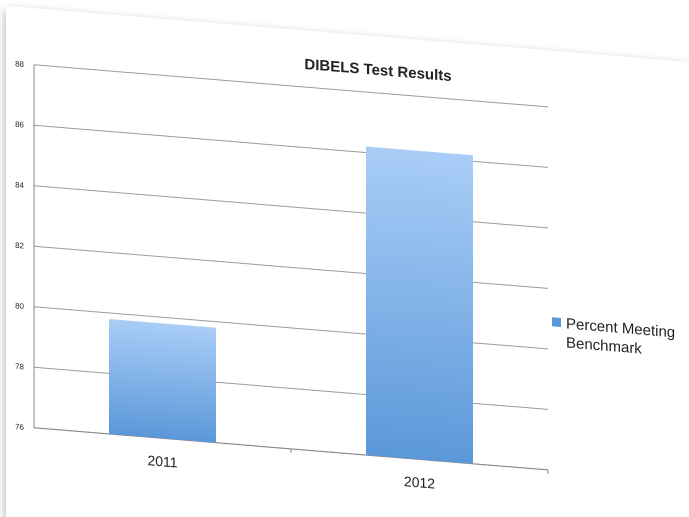 The image size is (689, 517). Describe the element at coordinates (604, 345) in the screenshot. I see `legend-label-line-2: Benchmark` at that location.